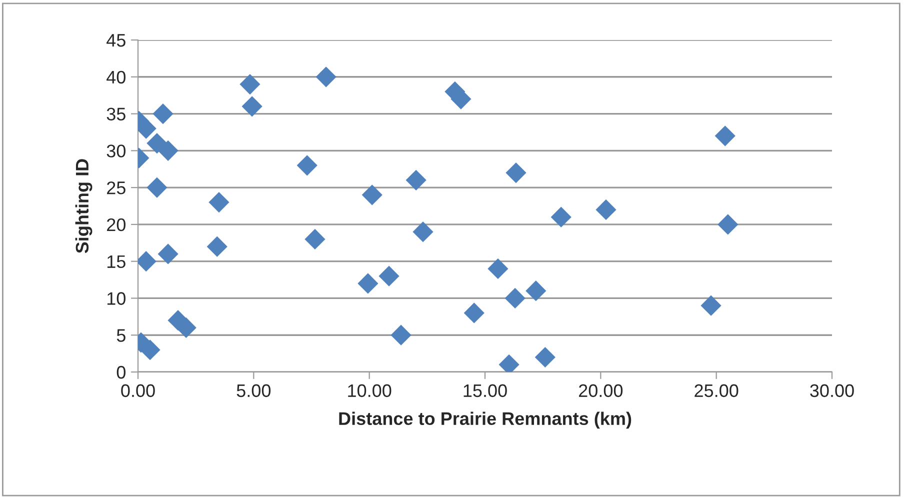  What do you see at coordinates (716, 391) in the screenshot?
I see `x-tick-label: 25.00` at bounding box center [716, 391].